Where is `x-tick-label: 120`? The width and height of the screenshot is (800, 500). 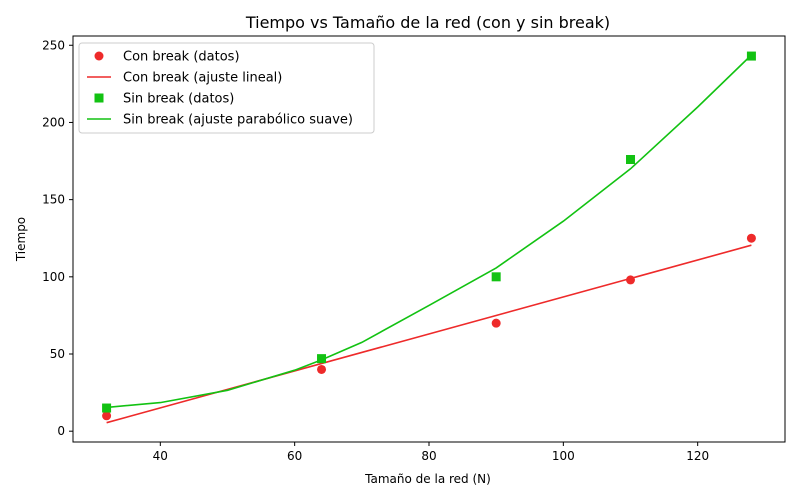
x-tick-label: 120 is located at coordinates (697, 456).